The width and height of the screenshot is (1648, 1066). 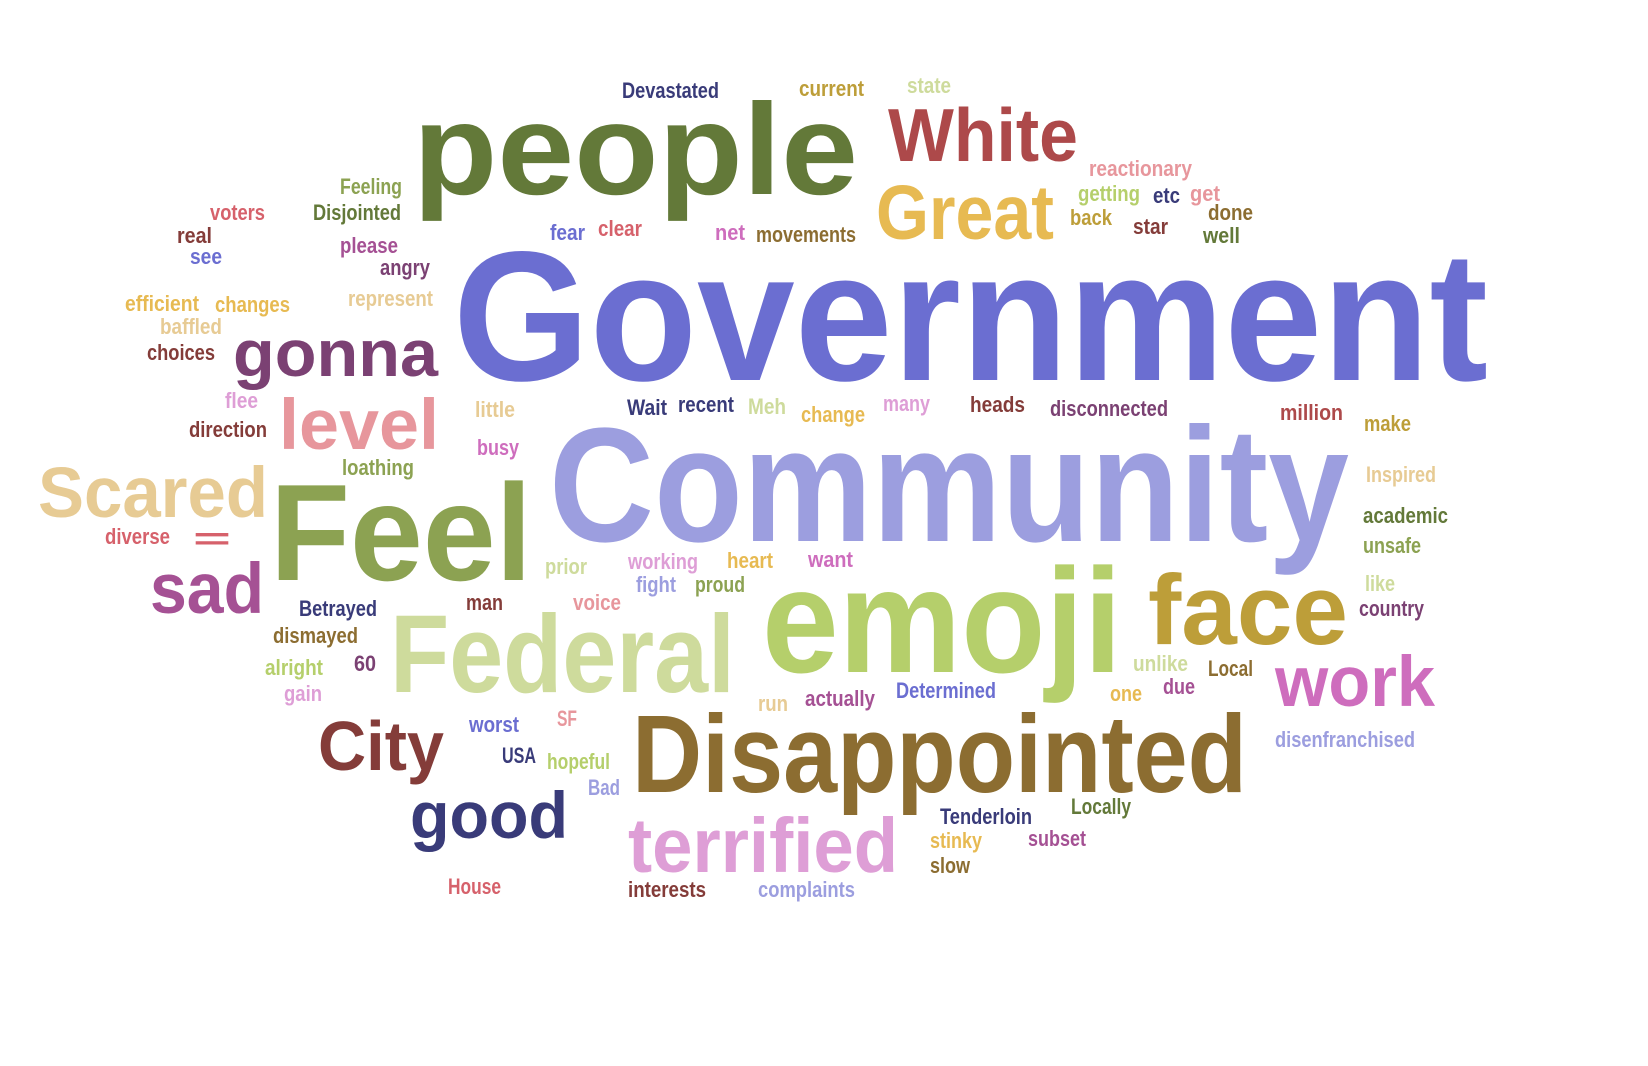 I want to click on word-done: done, so click(x=1230, y=212).